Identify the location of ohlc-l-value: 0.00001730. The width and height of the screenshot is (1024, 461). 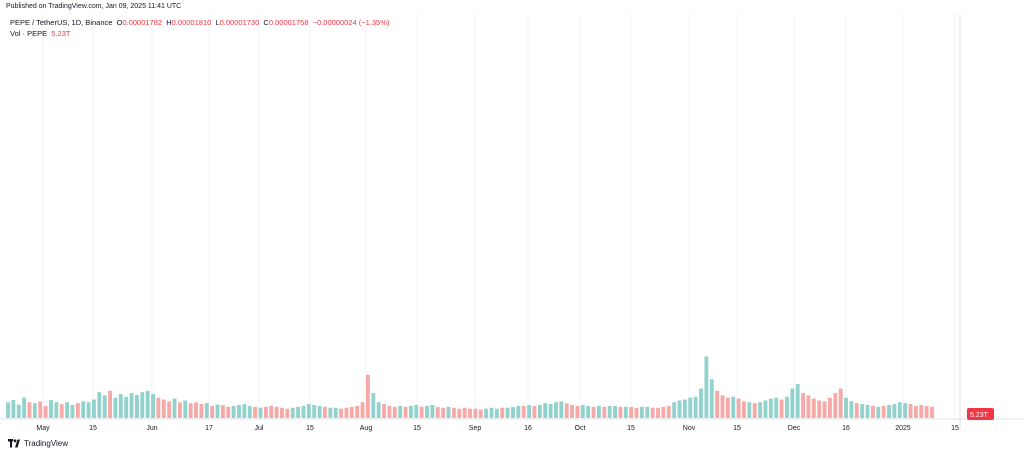
(239, 22).